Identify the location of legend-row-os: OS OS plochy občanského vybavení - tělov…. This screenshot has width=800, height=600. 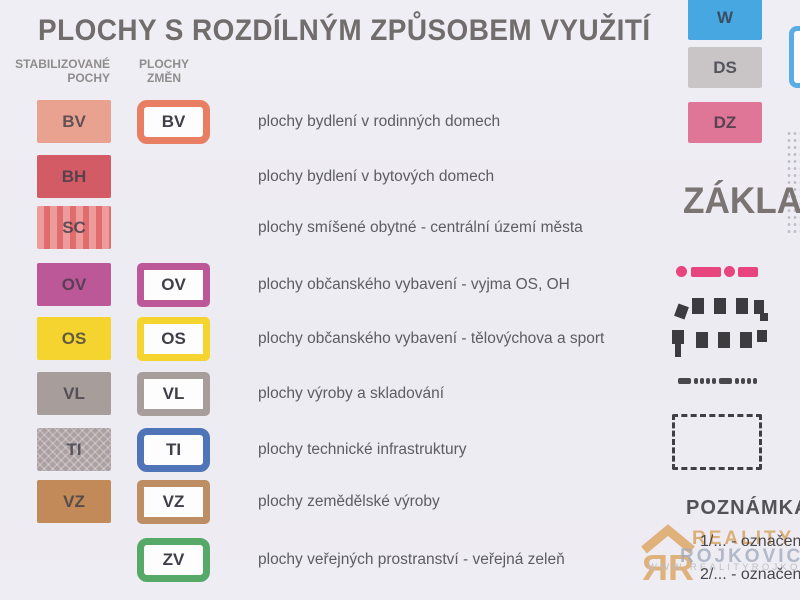
(330, 339).